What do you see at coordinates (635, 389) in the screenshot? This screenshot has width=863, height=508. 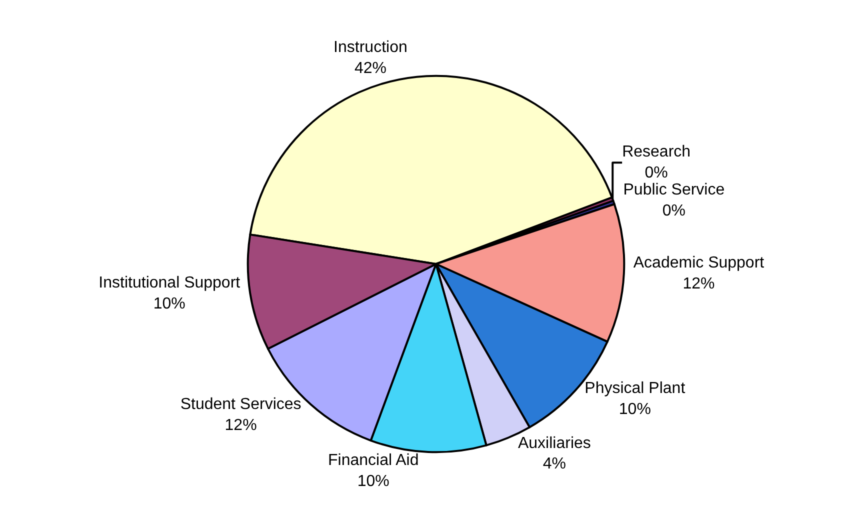 I see `slice-label: Physical Plant` at bounding box center [635, 389].